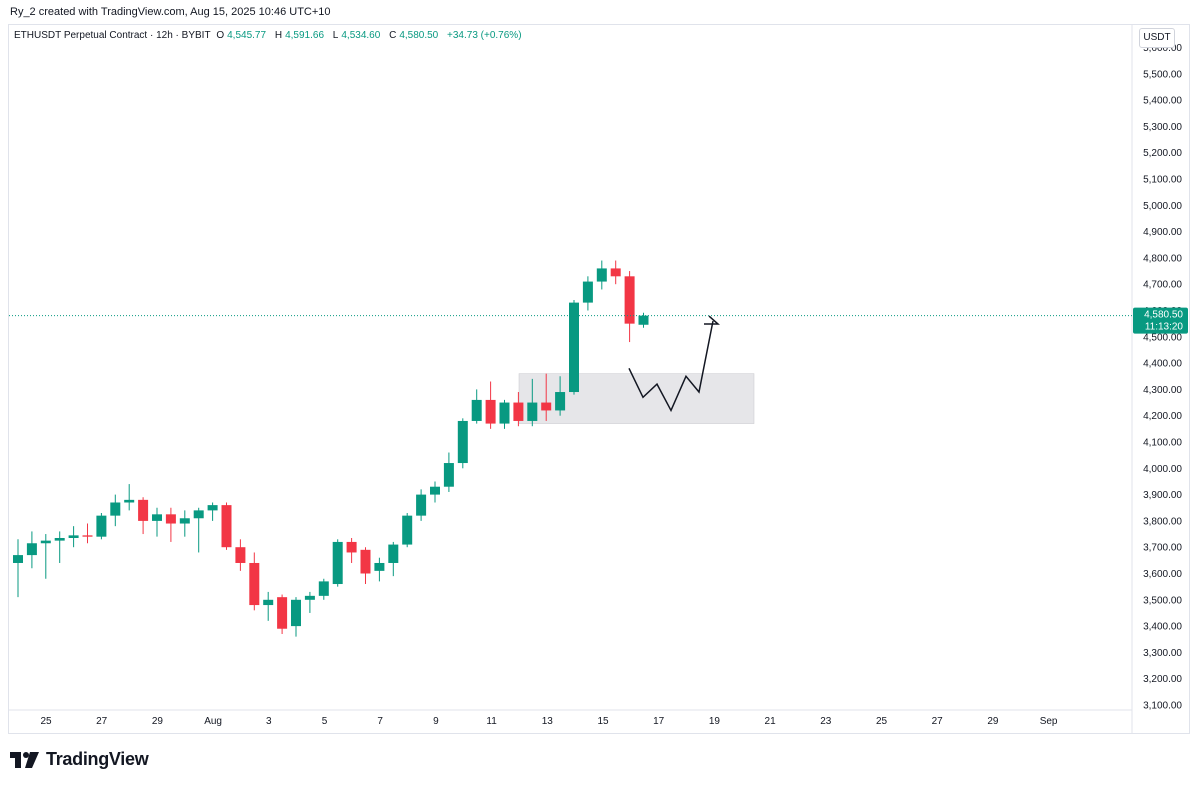 The width and height of the screenshot is (1199, 785). What do you see at coordinates (1162, 127) in the screenshot?
I see `price-tick-label: 5,300.00` at bounding box center [1162, 127].